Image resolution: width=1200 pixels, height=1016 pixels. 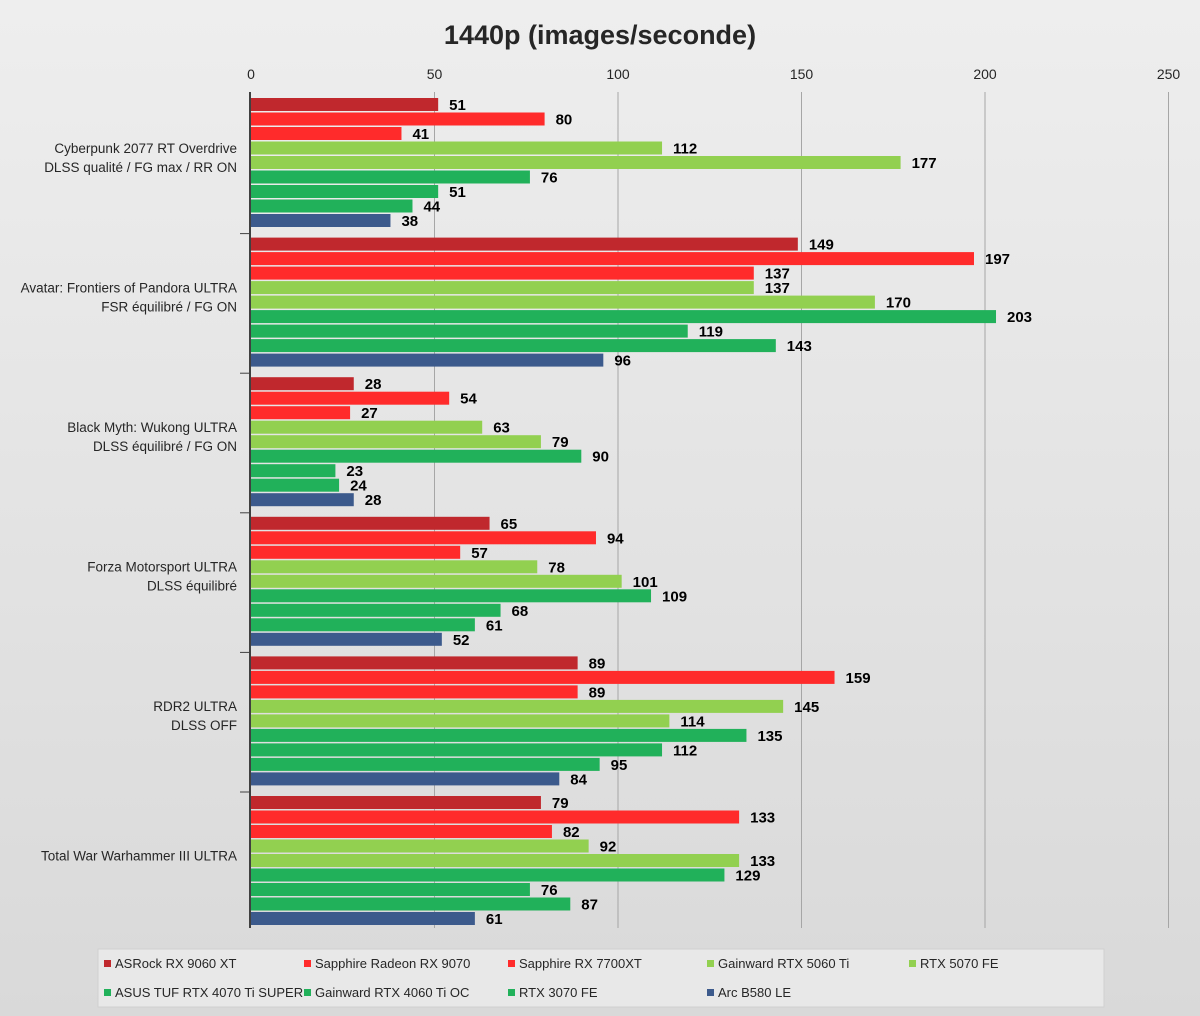 What do you see at coordinates (615, 538) in the screenshot?
I see `data-label: 94` at bounding box center [615, 538].